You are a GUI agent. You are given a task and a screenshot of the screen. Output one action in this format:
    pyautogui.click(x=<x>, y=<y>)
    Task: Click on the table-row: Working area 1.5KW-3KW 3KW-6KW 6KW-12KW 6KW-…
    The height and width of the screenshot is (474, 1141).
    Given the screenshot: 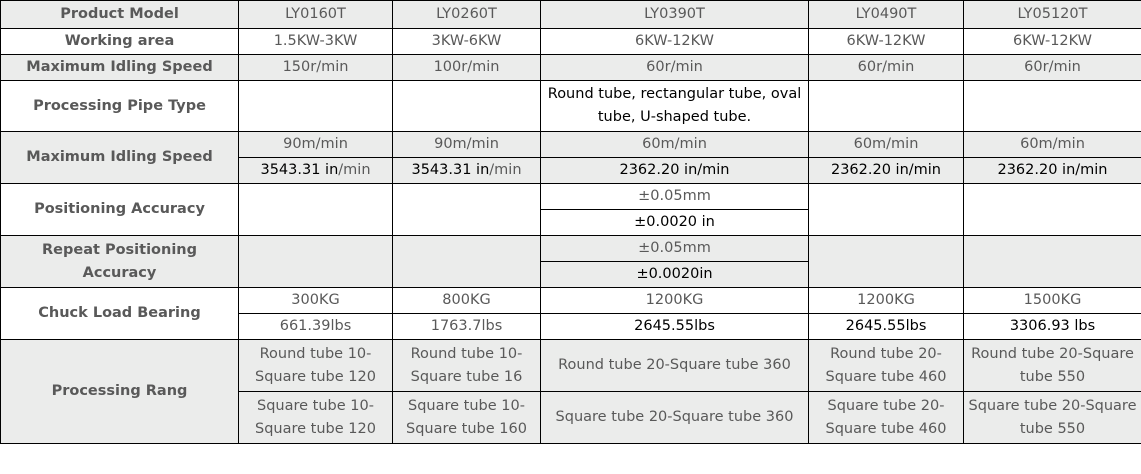 What is the action you would take?
    pyautogui.click(x=570, y=41)
    